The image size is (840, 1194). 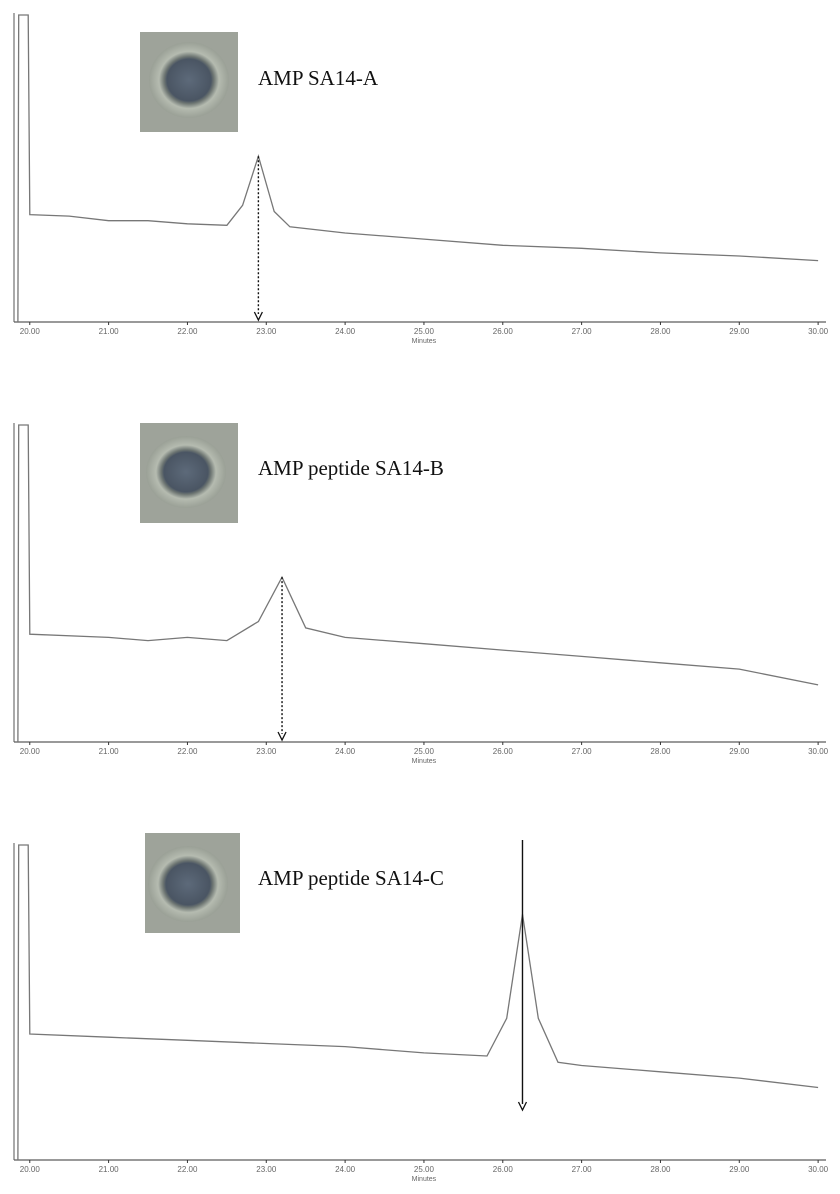 What do you see at coordinates (351, 468) in the screenshot?
I see `annotation: AMP peptide SA14-B` at bounding box center [351, 468].